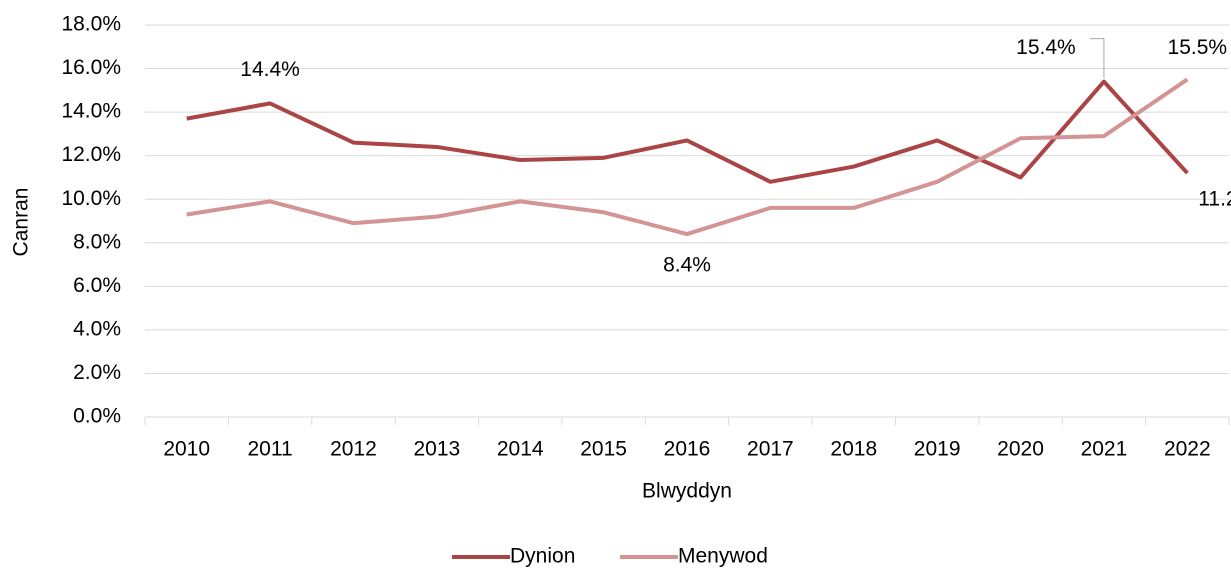 This screenshot has height=571, width=1231. What do you see at coordinates (97, 285) in the screenshot?
I see `y-tick-label: 6.0%` at bounding box center [97, 285].